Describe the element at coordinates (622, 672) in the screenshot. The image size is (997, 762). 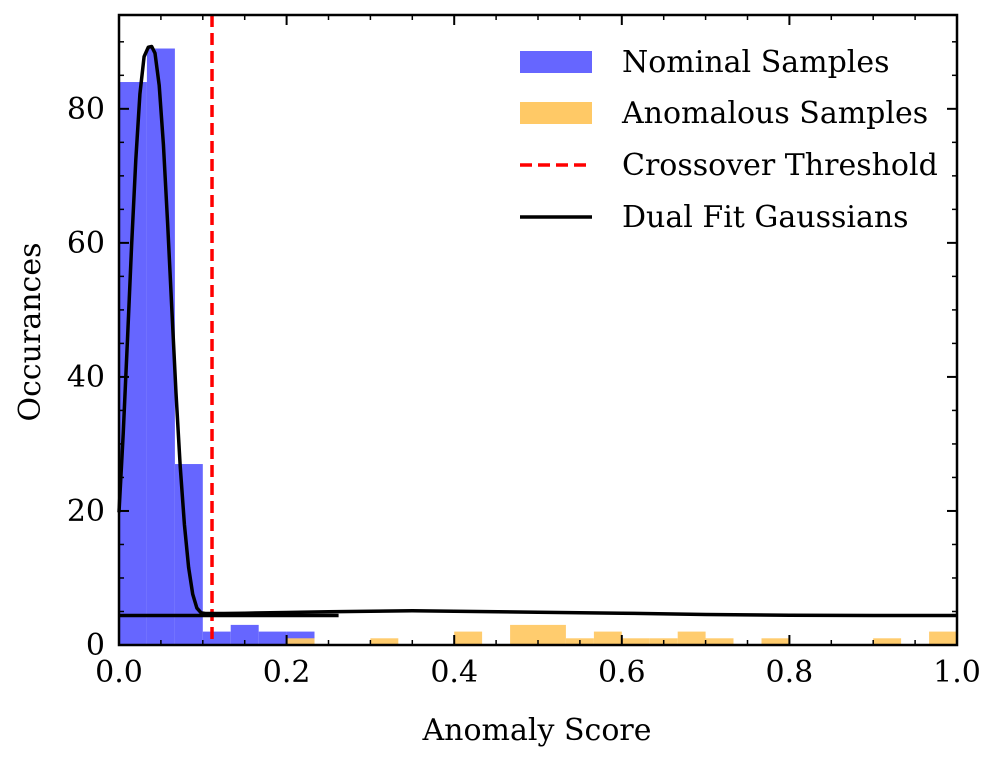
I see `x-tick-label: 0.6` at that location.